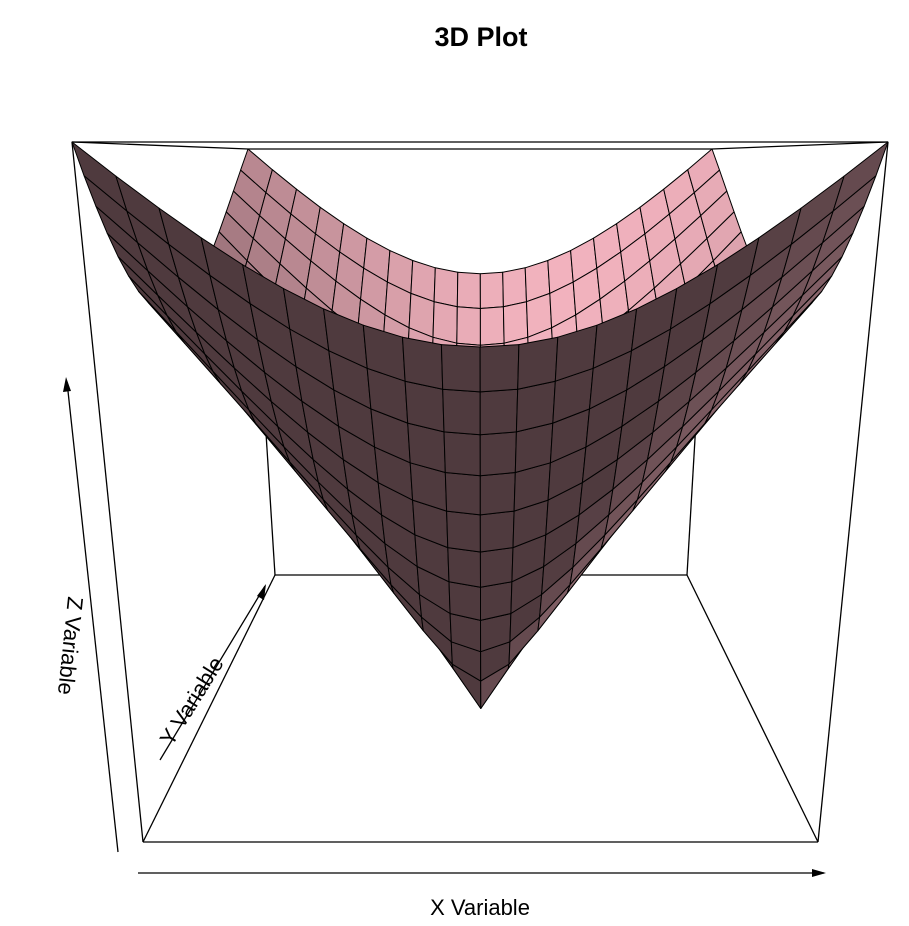 This screenshot has width=909, height=926. I want to click on box-edge-front-left-vertical, so click(107, 492).